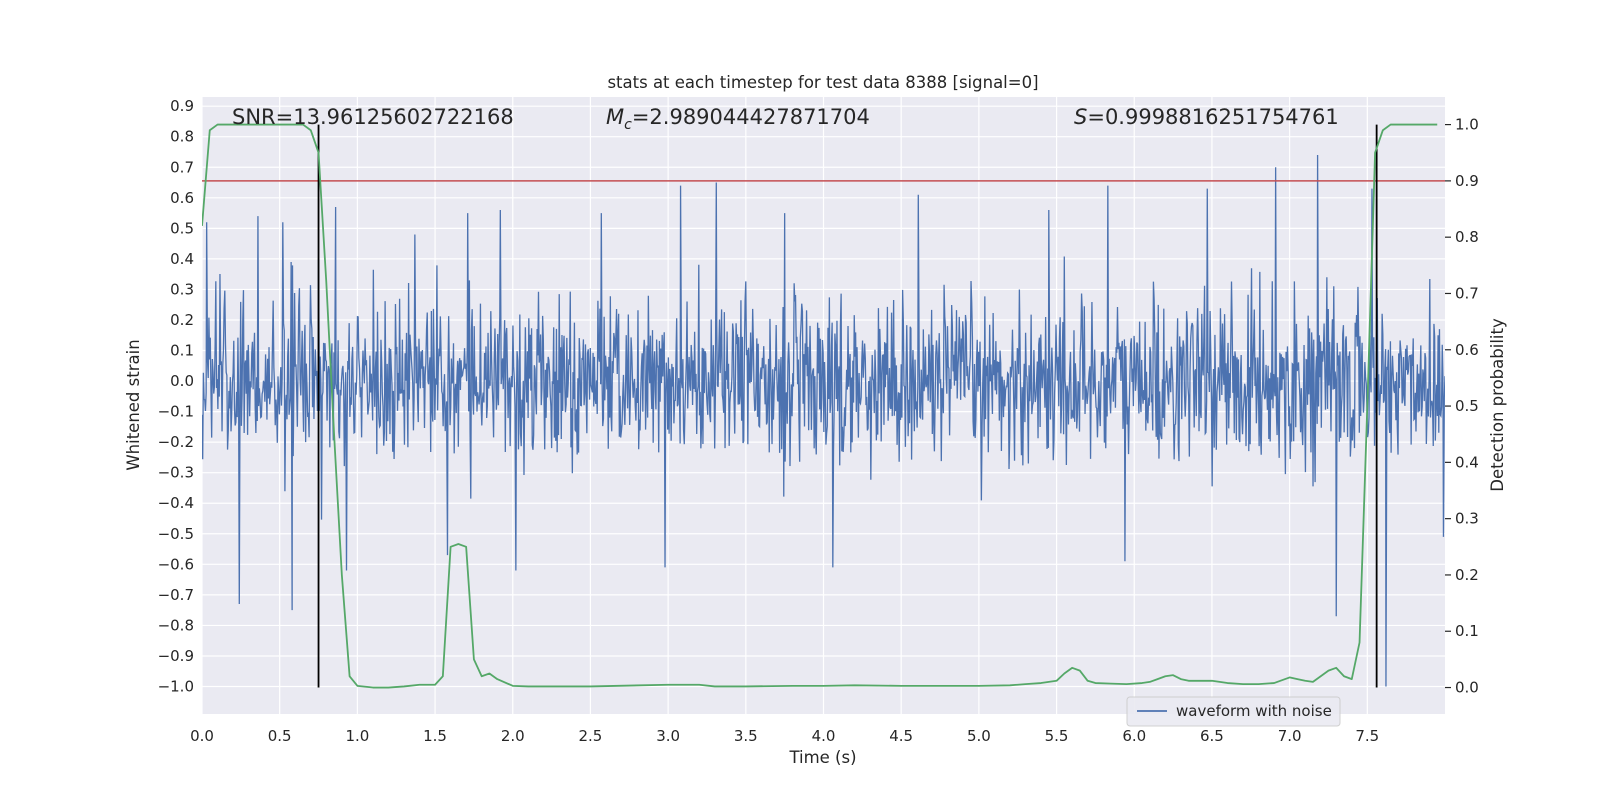 This screenshot has height=800, width=1600. What do you see at coordinates (1467, 181) in the screenshot?
I see `y2-tick-label: 0.9` at bounding box center [1467, 181].